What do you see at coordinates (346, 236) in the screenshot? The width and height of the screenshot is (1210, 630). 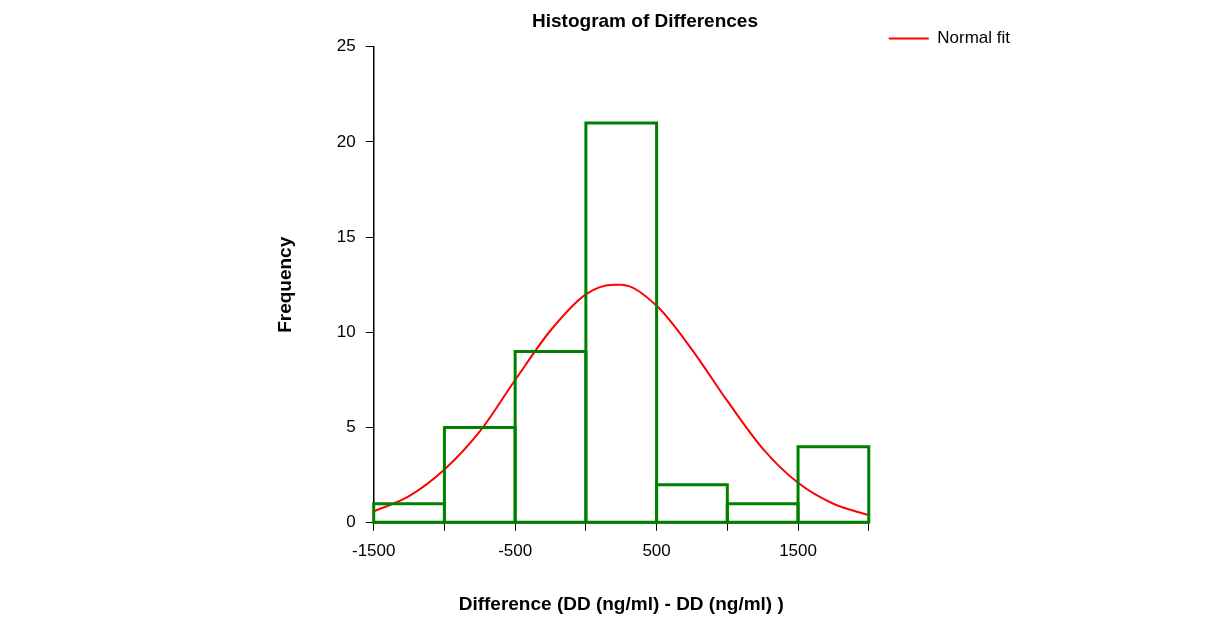 I see `y-tick-label: 15` at bounding box center [346, 236].